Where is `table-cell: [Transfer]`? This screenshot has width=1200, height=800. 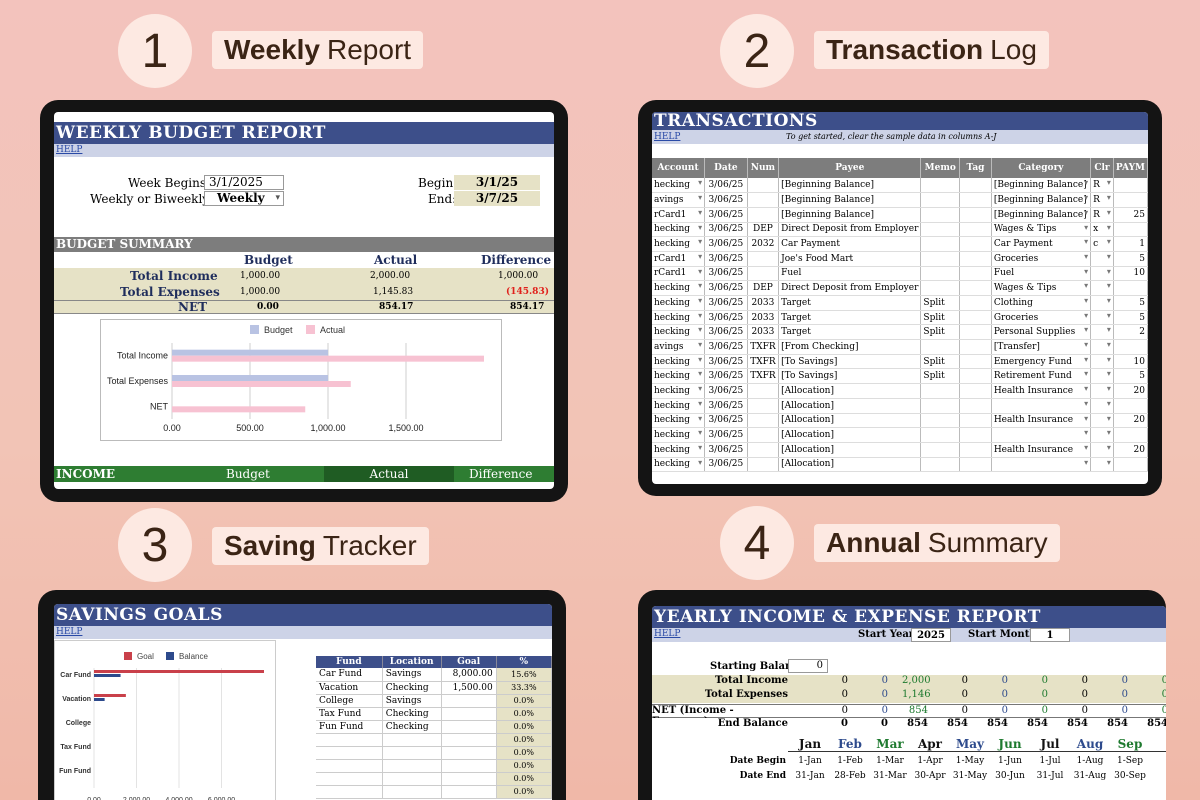 table-cell: [Transfer] is located at coordinates (1041, 347).